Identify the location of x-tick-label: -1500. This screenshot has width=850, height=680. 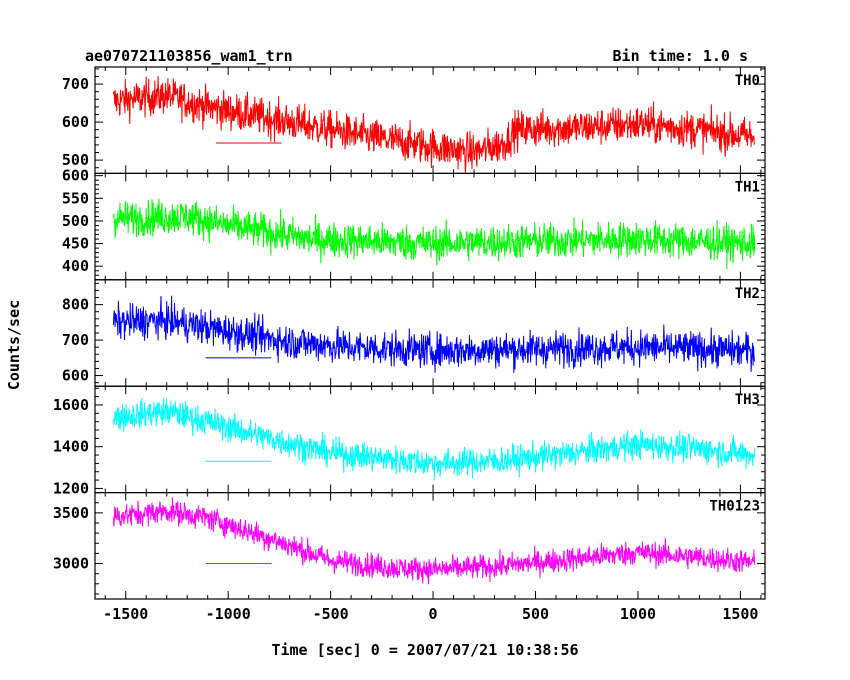
(125, 614).